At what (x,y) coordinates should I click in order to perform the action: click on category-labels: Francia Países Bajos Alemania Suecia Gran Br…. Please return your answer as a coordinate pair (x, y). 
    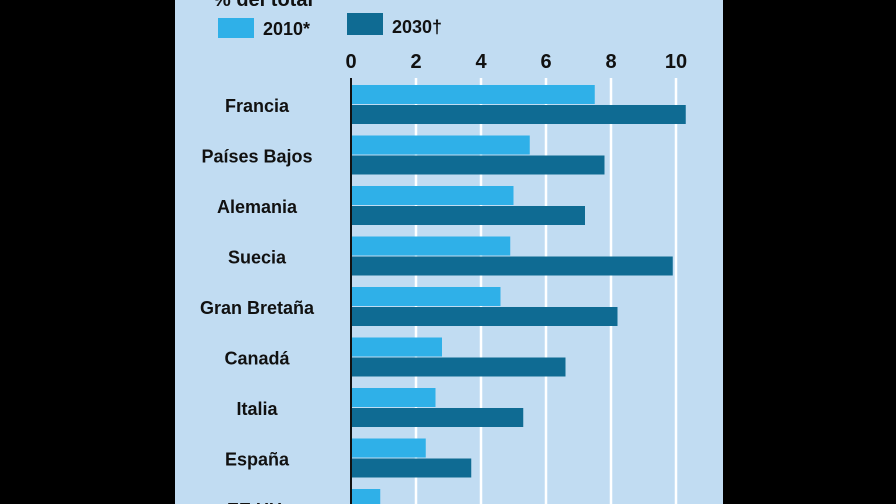
    Looking at the image, I should click on (257, 300).